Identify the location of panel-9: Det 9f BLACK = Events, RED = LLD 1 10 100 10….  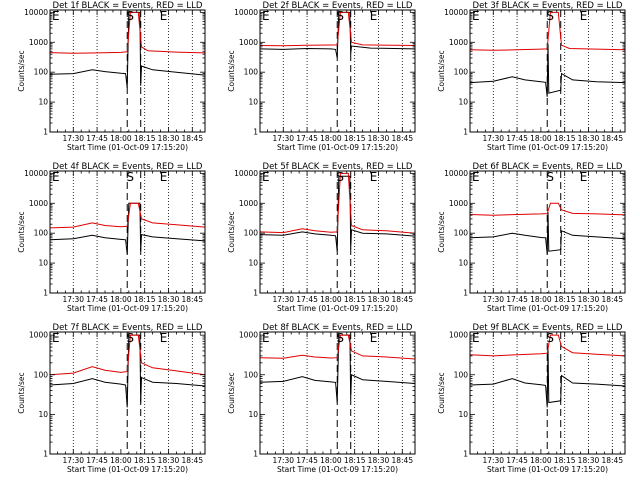
(531, 398).